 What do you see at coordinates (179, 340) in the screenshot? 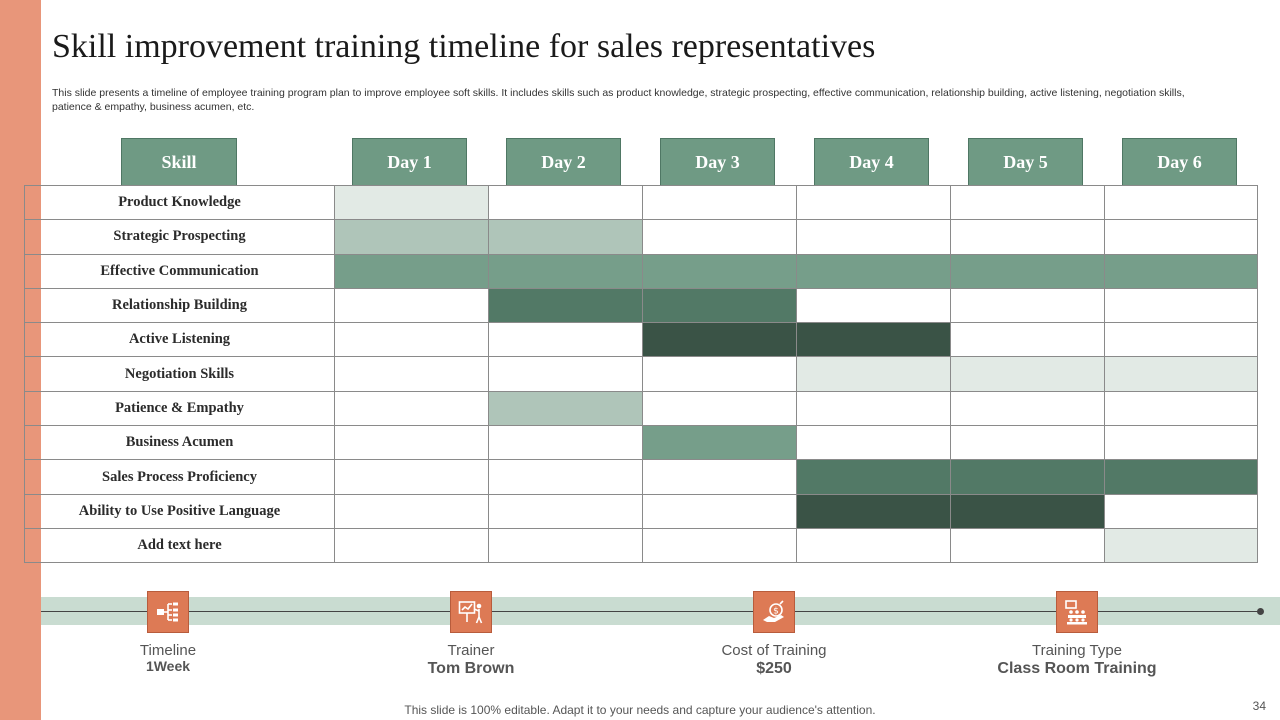
I see `skill-name-cell: Active Listening` at bounding box center [179, 340].